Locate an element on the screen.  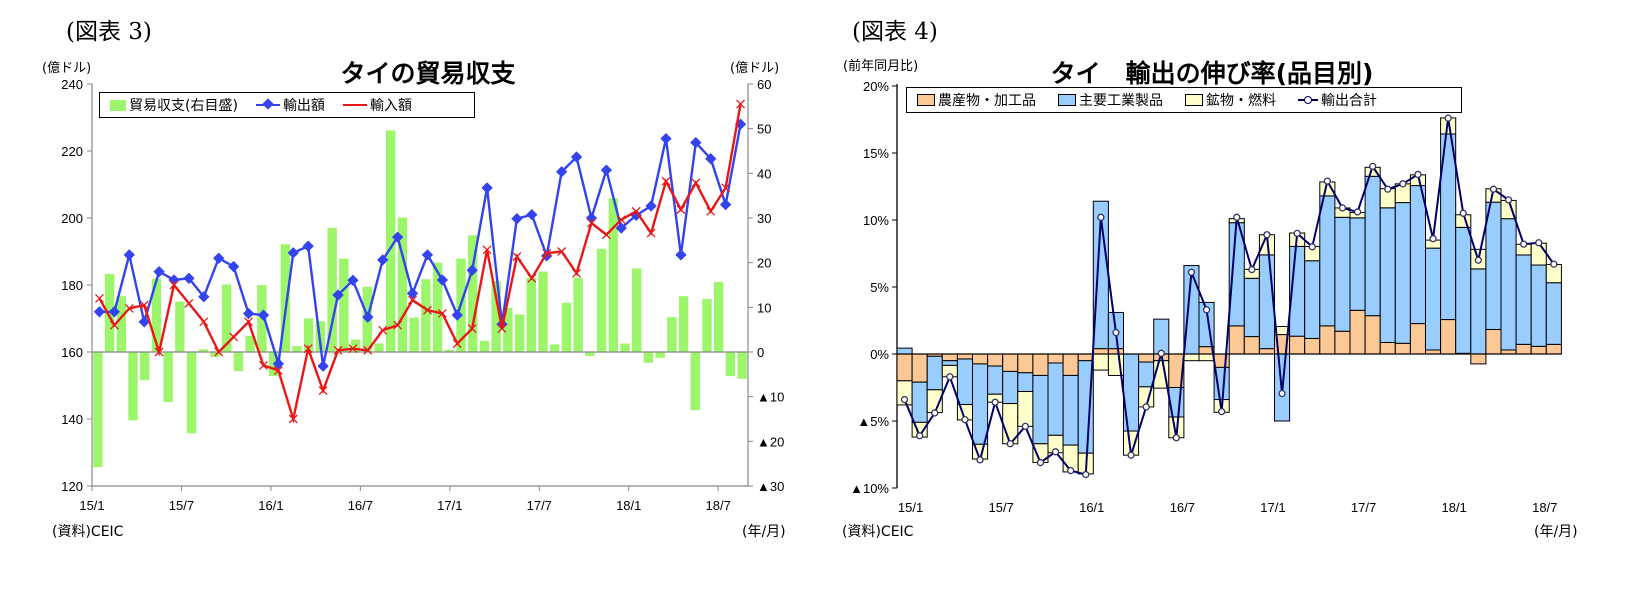
right-axis-tick-label: 40 is located at coordinates (764, 173).